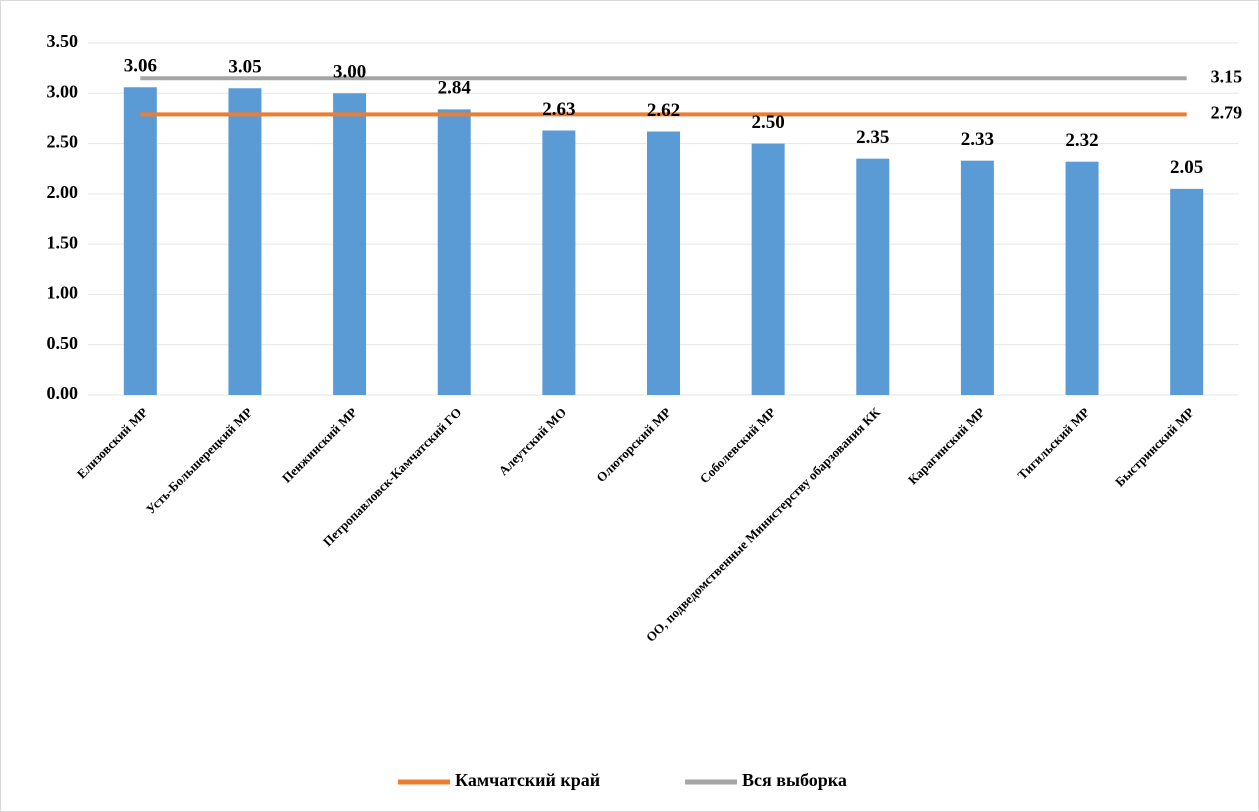 This screenshot has width=1259, height=812. Describe the element at coordinates (63, 242) in the screenshot. I see `y-tick-label: 1.50` at that location.